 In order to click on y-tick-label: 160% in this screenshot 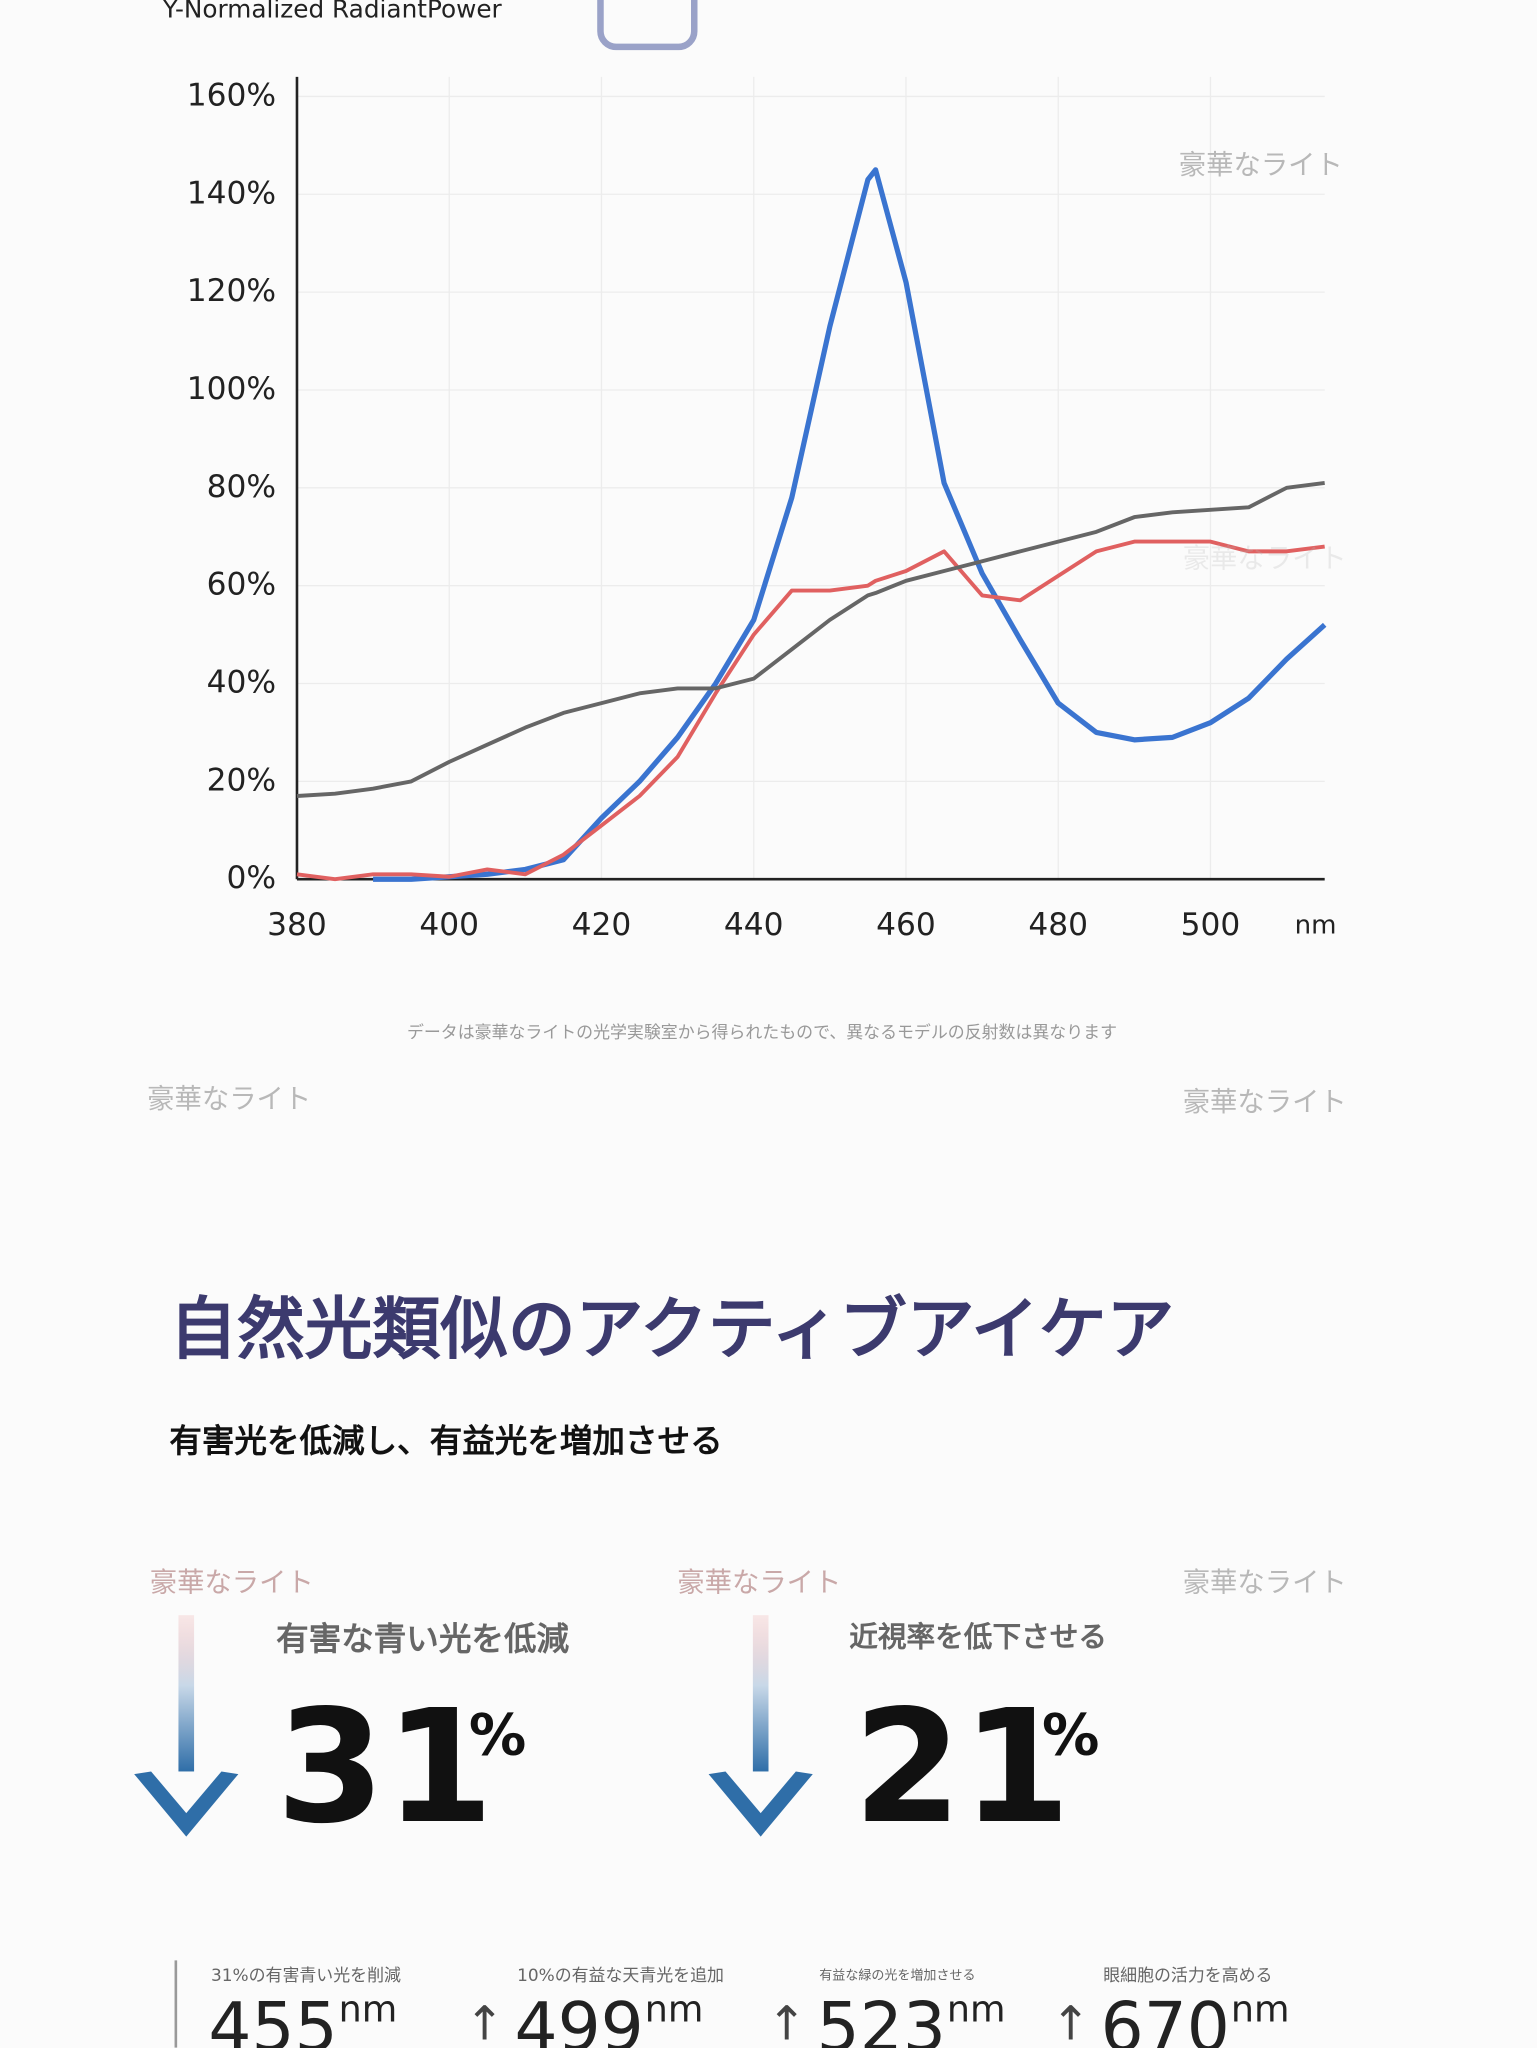, I will do `click(231, 95)`.